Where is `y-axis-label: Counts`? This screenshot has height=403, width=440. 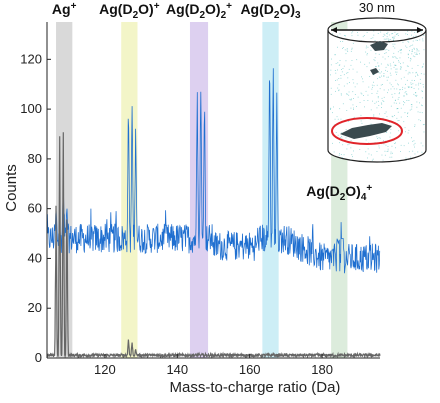 y-axis-label: Counts is located at coordinates (11, 188).